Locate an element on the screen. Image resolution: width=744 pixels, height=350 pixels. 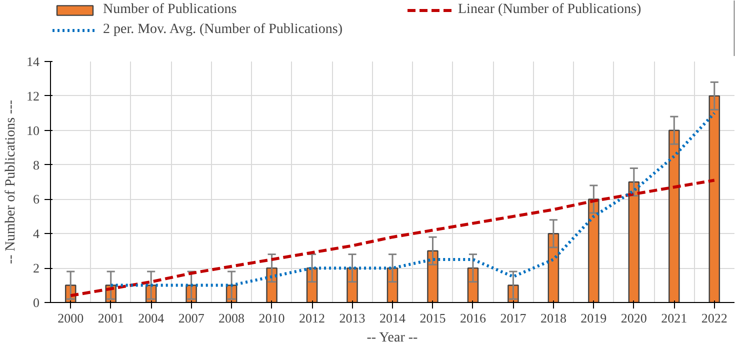
y-tick-label: 10 is located at coordinates (33, 130).